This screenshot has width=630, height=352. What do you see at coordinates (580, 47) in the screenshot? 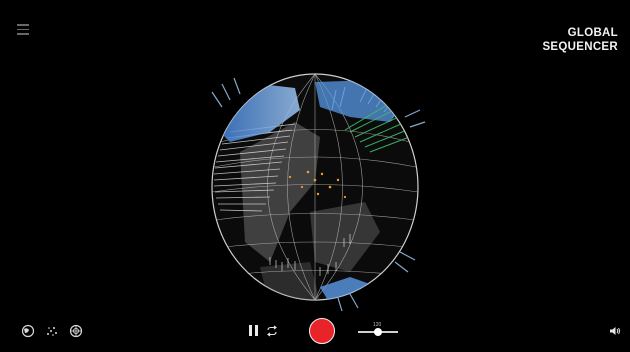
I see `title-line-2: SEQUENCER` at bounding box center [580, 47].